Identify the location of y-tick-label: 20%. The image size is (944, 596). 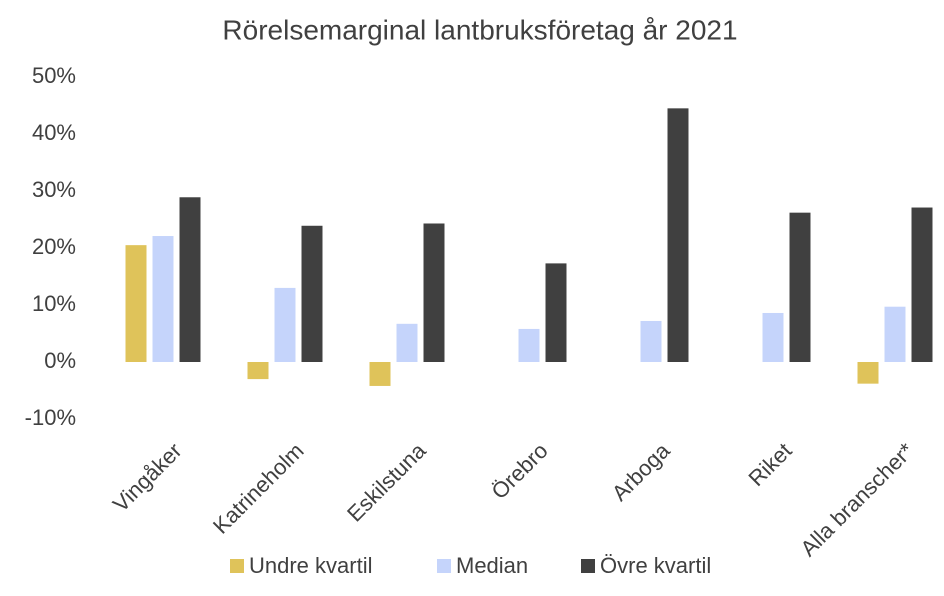
(54, 246).